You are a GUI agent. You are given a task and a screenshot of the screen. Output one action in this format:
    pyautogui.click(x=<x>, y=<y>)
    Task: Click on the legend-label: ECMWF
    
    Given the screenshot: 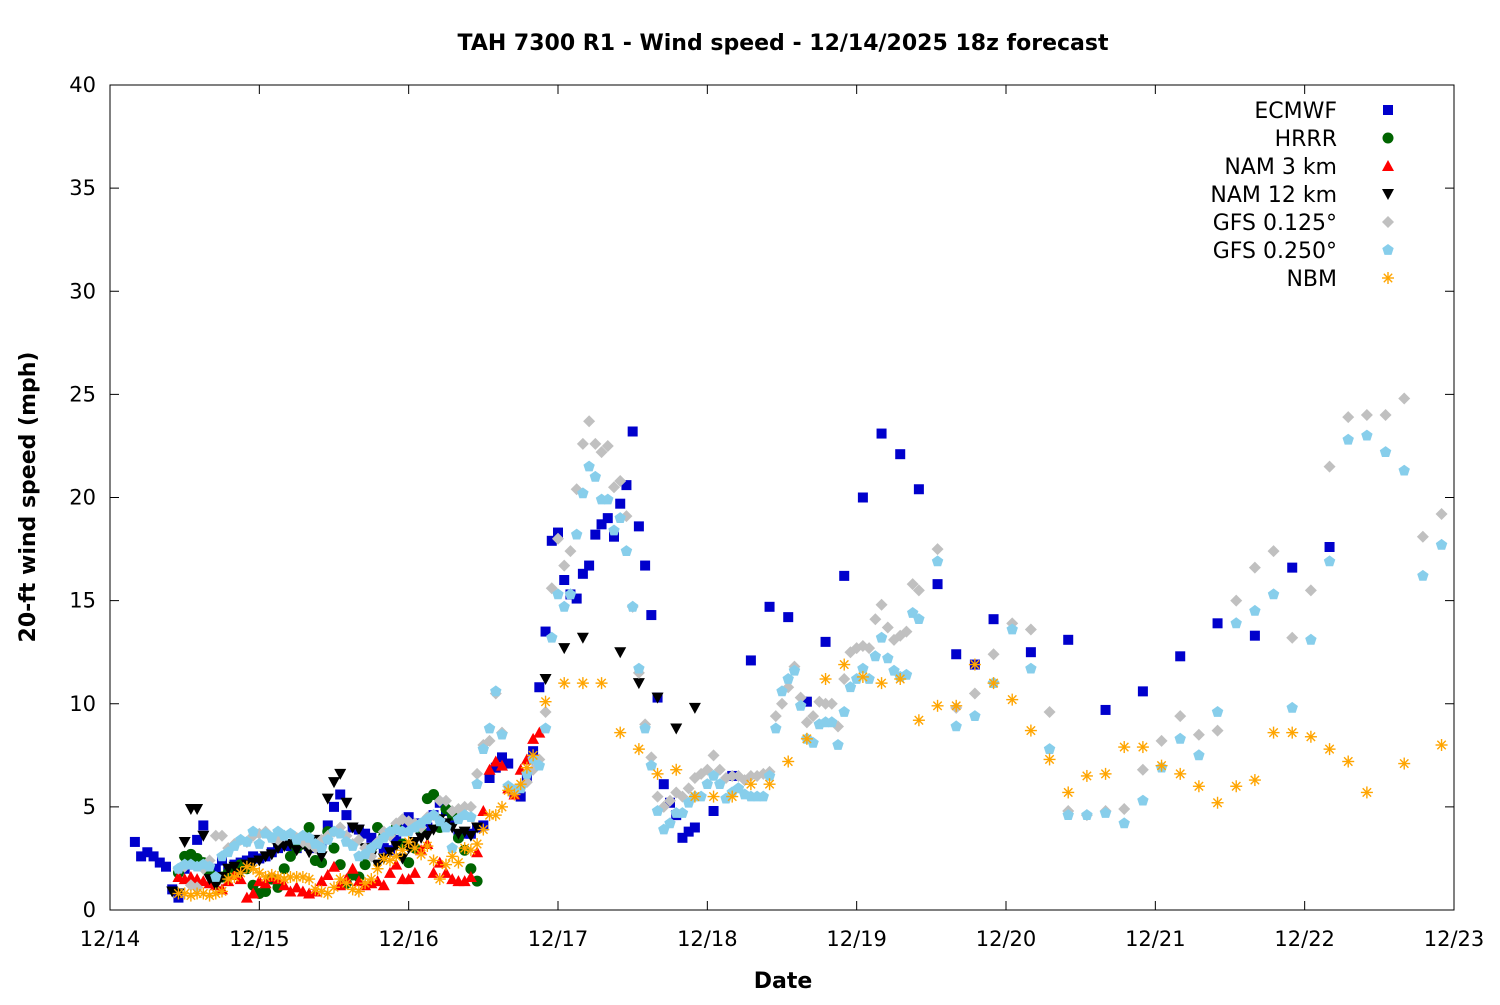 What is the action you would take?
    pyautogui.click(x=1295, y=111)
    